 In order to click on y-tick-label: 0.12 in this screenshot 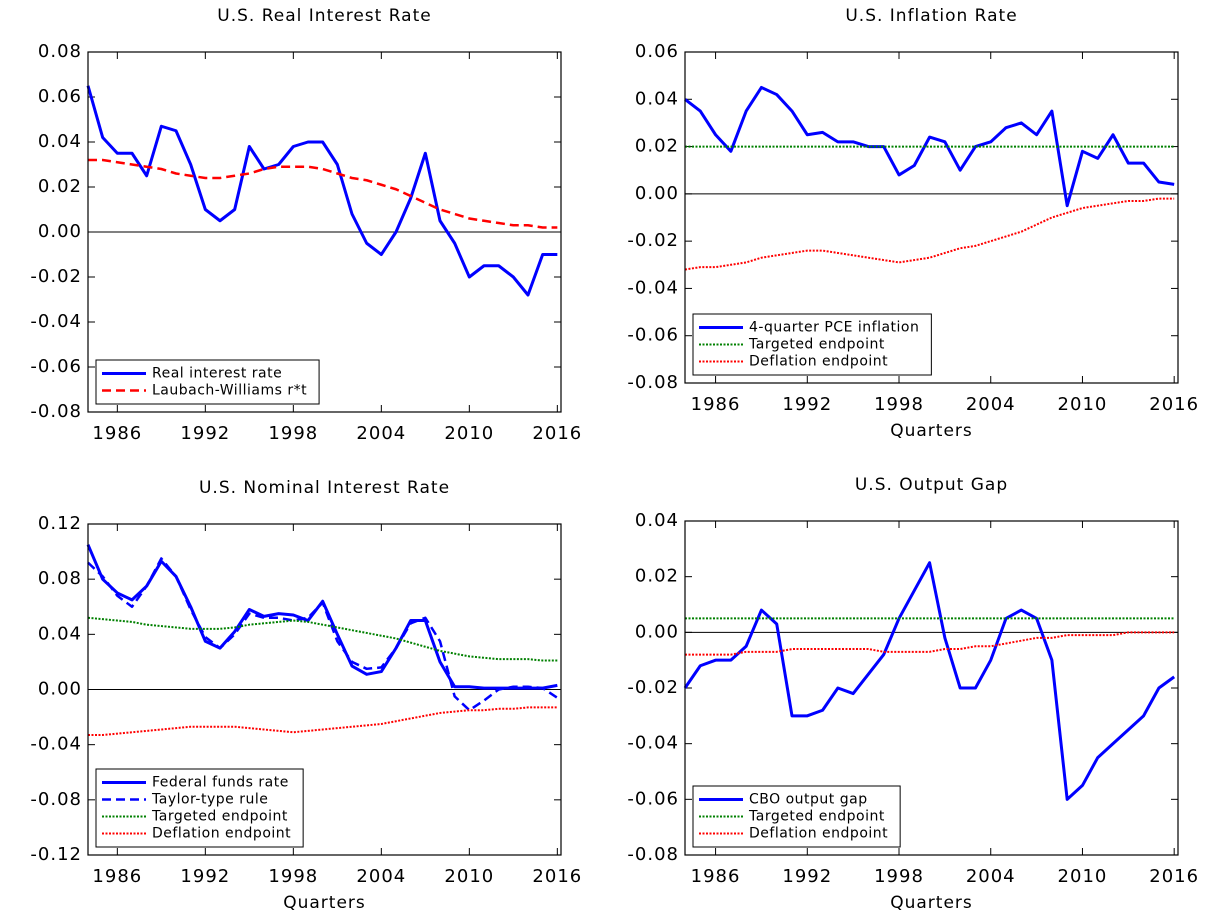, I will do `click(60, 523)`.